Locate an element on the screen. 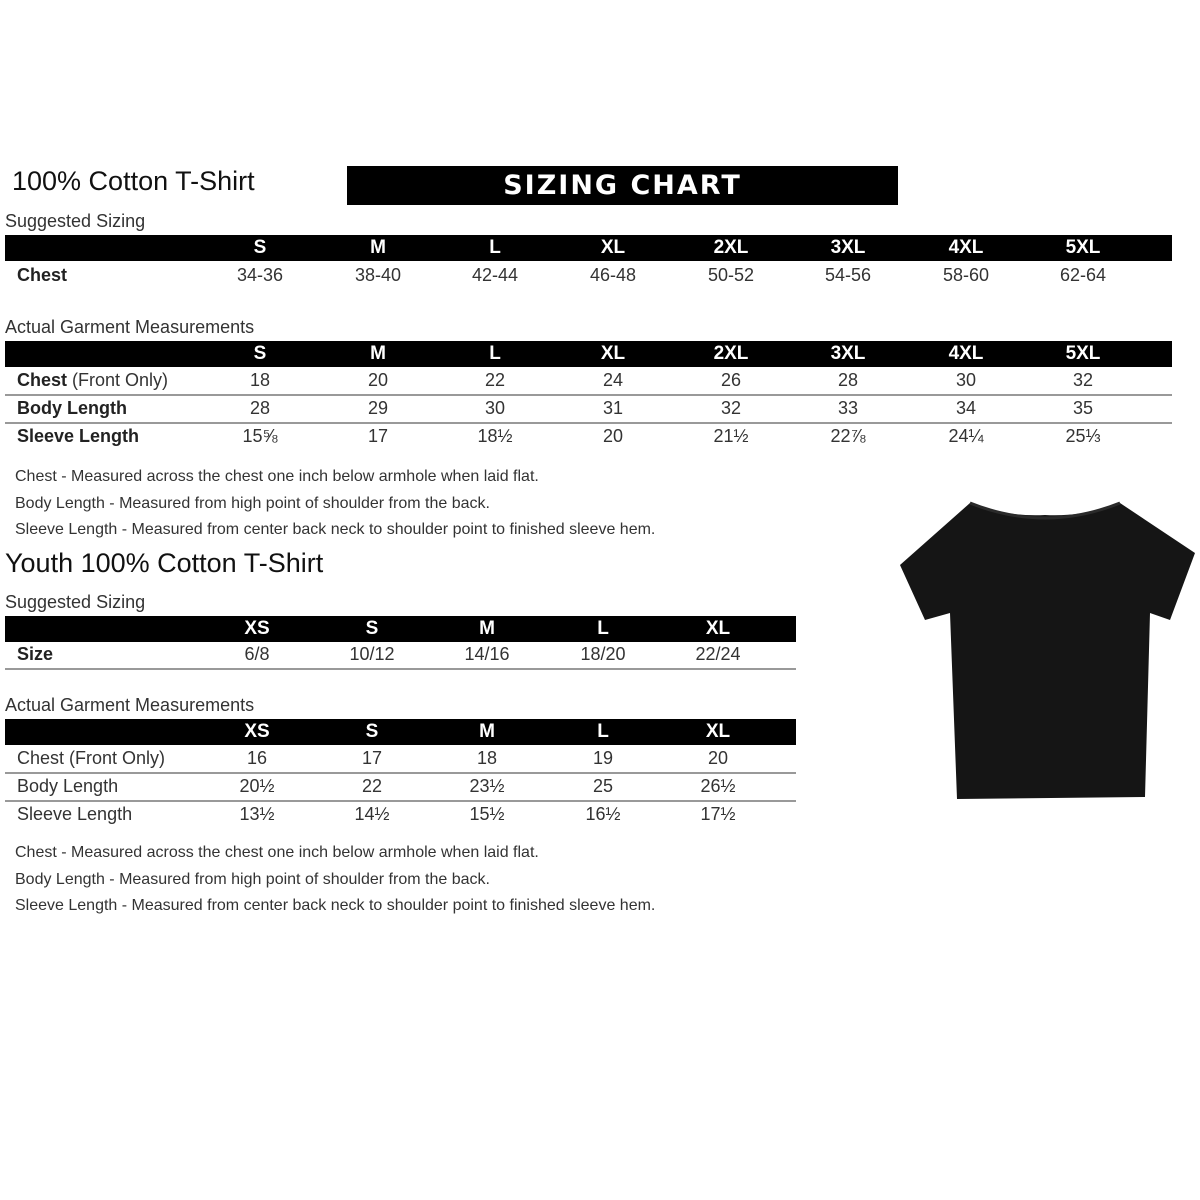 This screenshot has height=1200, width=1200. table-row: Body Length 20½ 22 23½ 25 26½ is located at coordinates (400, 787).